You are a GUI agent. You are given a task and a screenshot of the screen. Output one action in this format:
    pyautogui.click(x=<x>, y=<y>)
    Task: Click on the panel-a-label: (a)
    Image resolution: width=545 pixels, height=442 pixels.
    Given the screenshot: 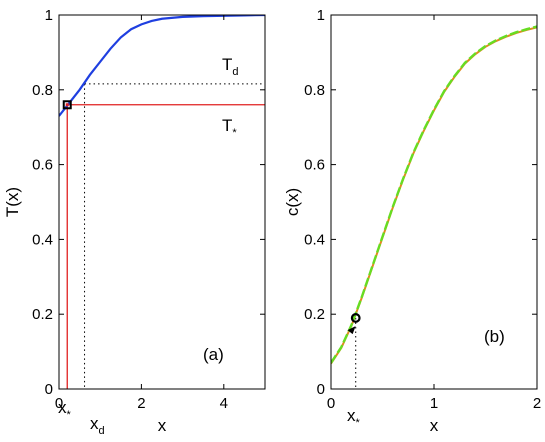 What is the action you would take?
    pyautogui.click(x=213, y=354)
    